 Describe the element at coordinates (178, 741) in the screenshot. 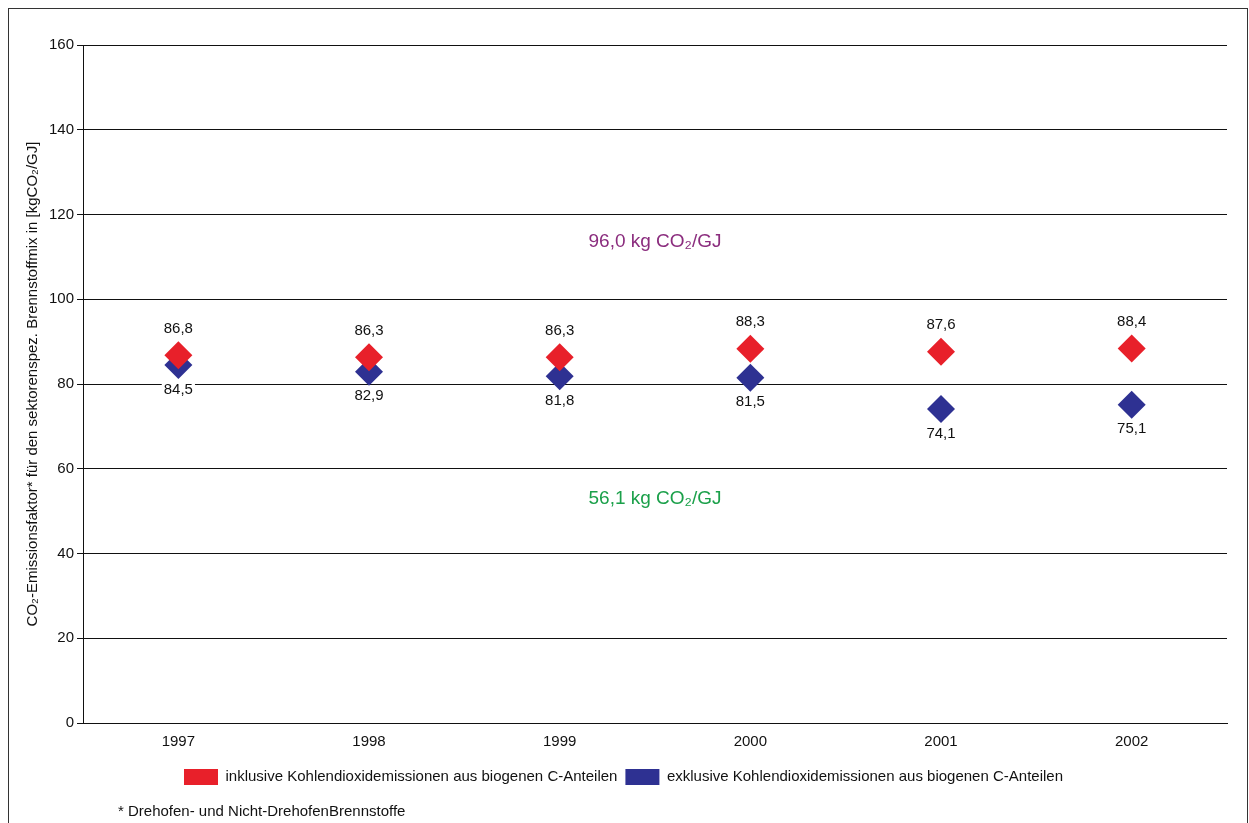

I see `x-tick-label: 1997` at that location.